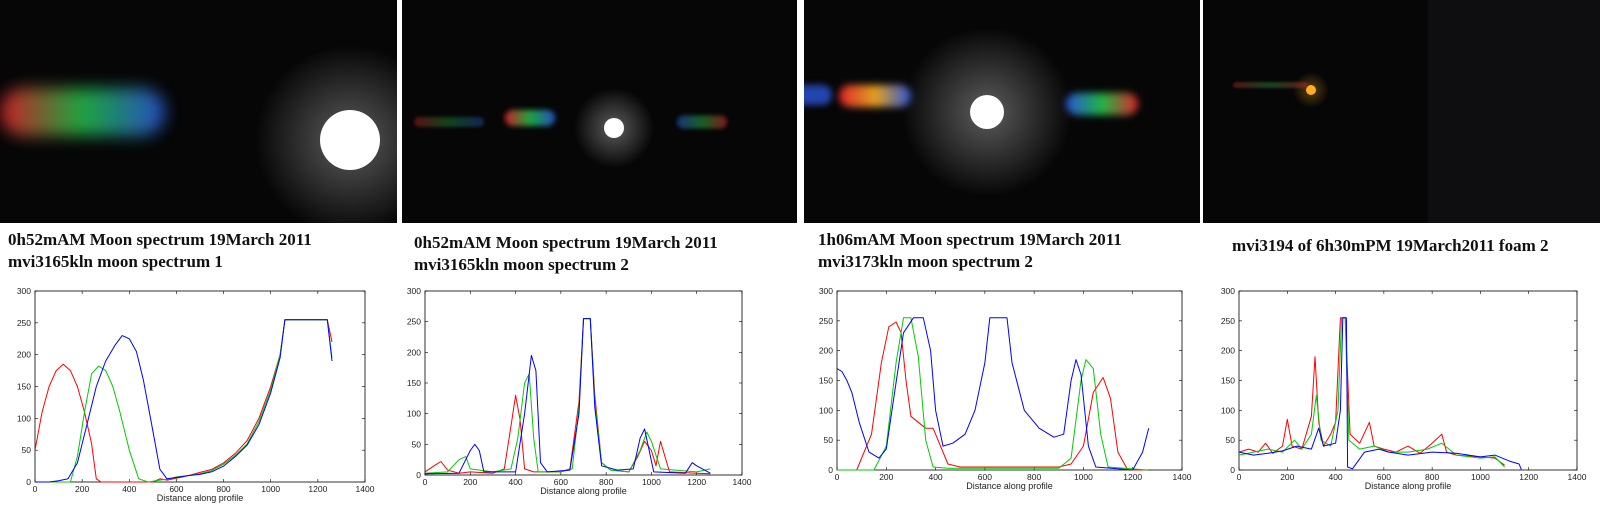 The image size is (1600, 518). I want to click on caption-4: mvi3194 of 6h30mPM 19March2011 foam 2, so click(1390, 246).